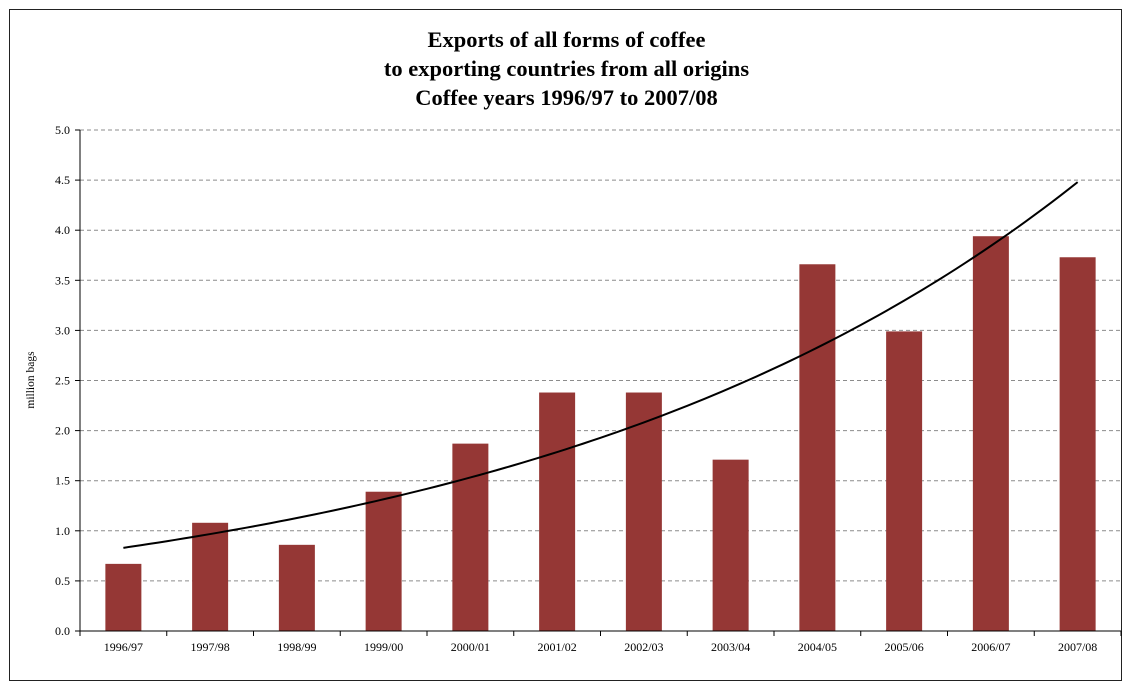 The width and height of the screenshot is (1133, 691). I want to click on x-tick-label: 1998/99, so click(296, 647).